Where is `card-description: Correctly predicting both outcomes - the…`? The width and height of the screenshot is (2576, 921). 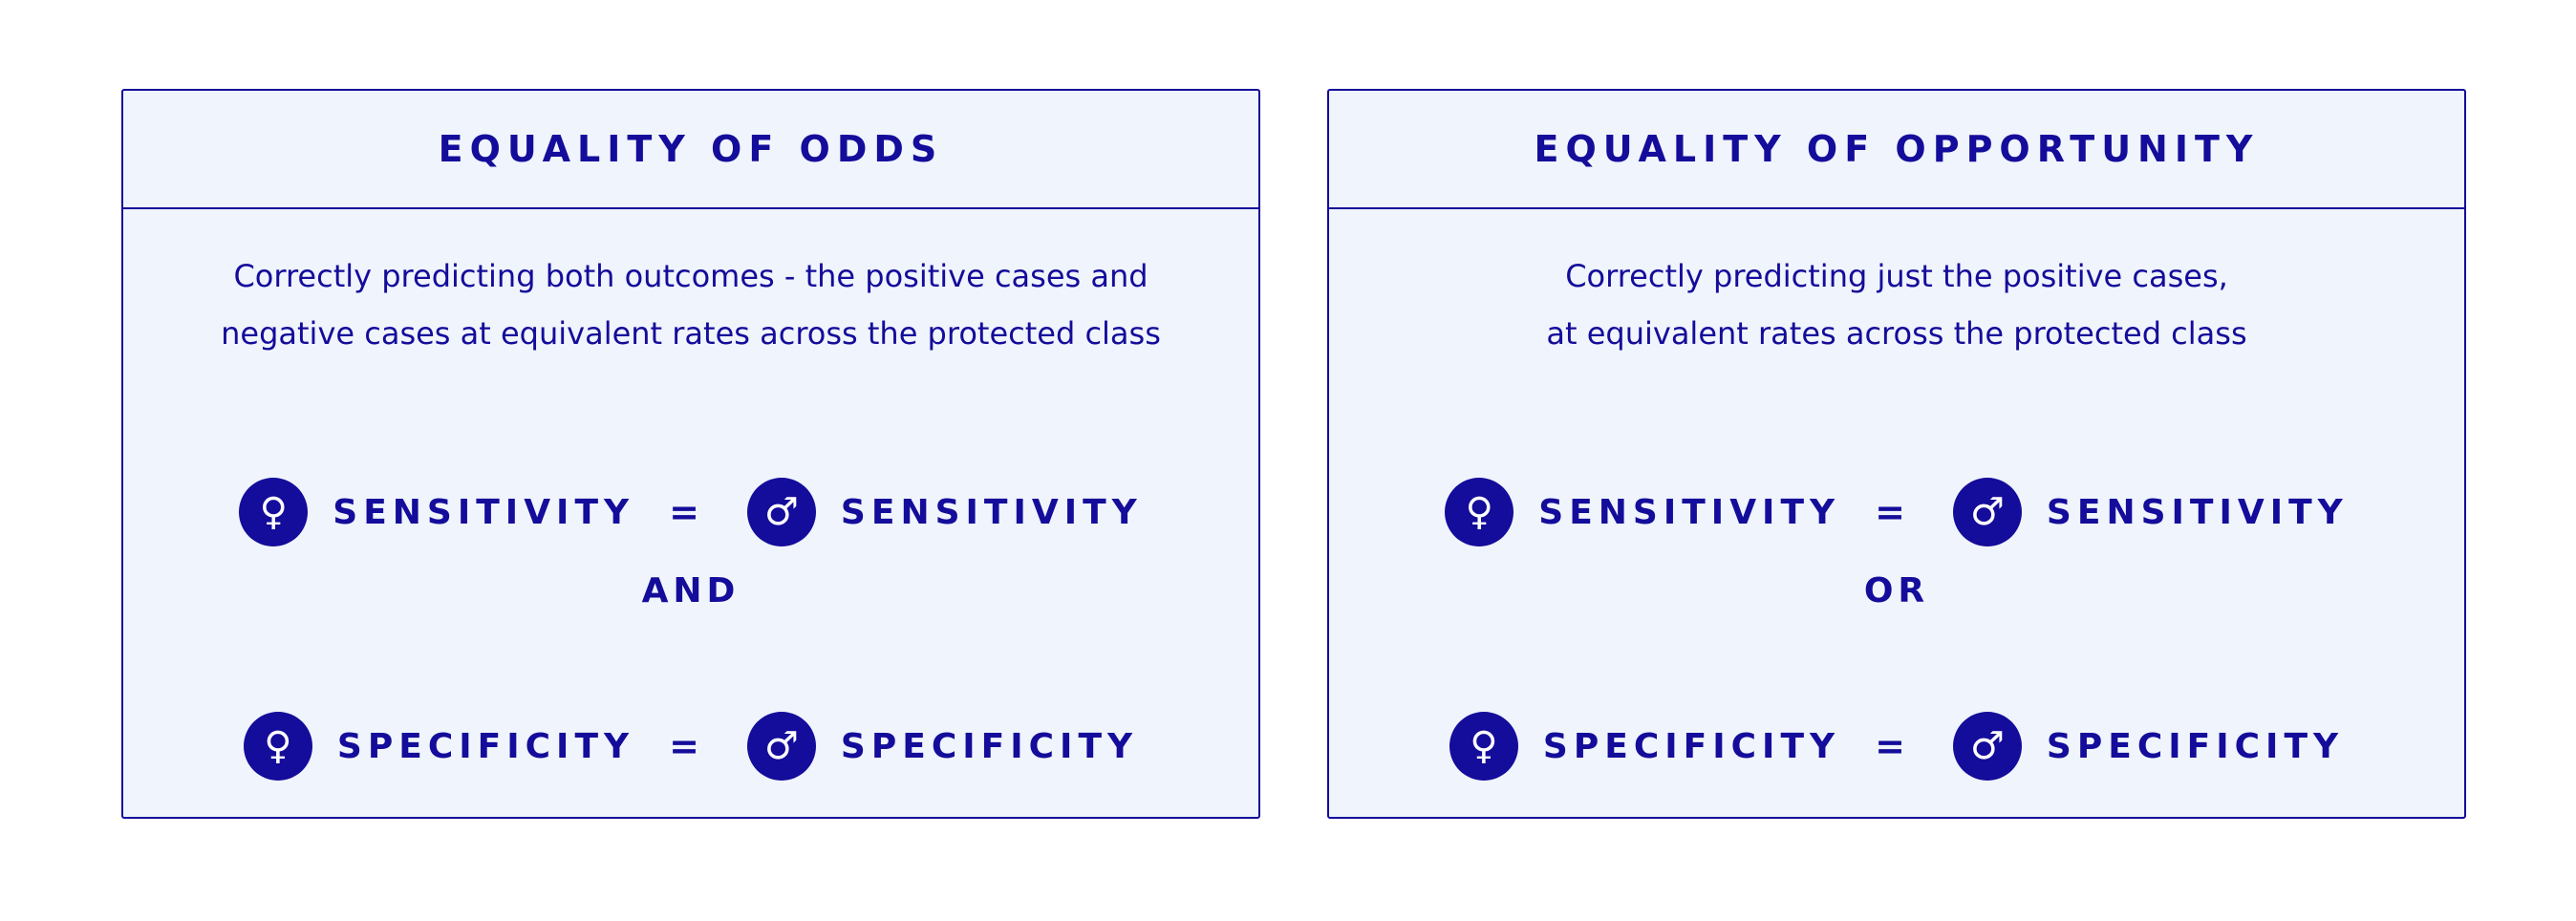 card-description: Correctly predicting both outcomes - the… is located at coordinates (690, 305).